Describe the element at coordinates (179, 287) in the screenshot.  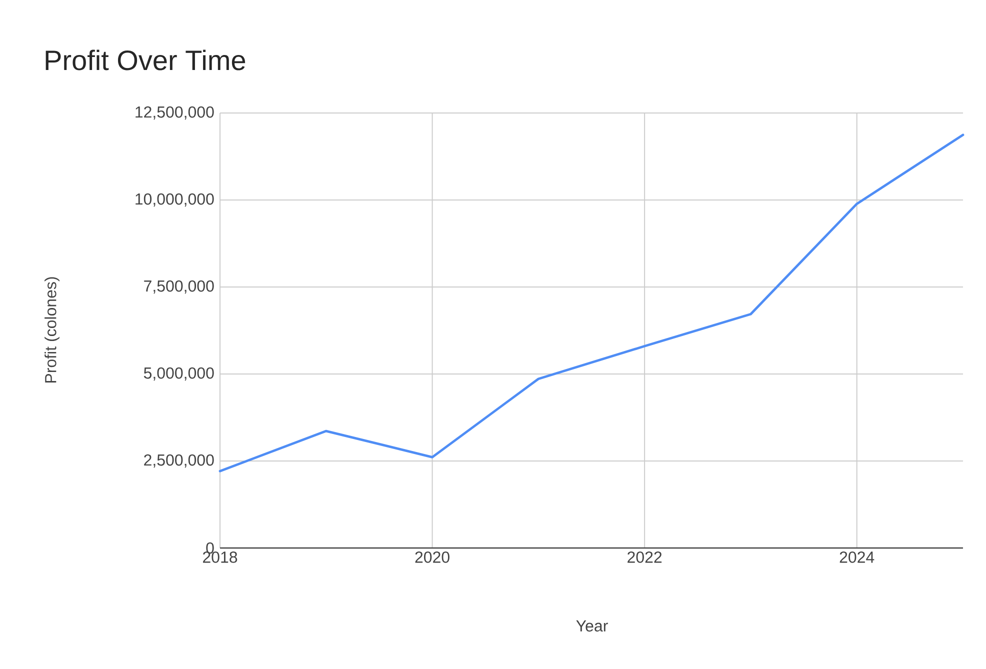
I see `y-tick-label: 7,500,000` at that location.